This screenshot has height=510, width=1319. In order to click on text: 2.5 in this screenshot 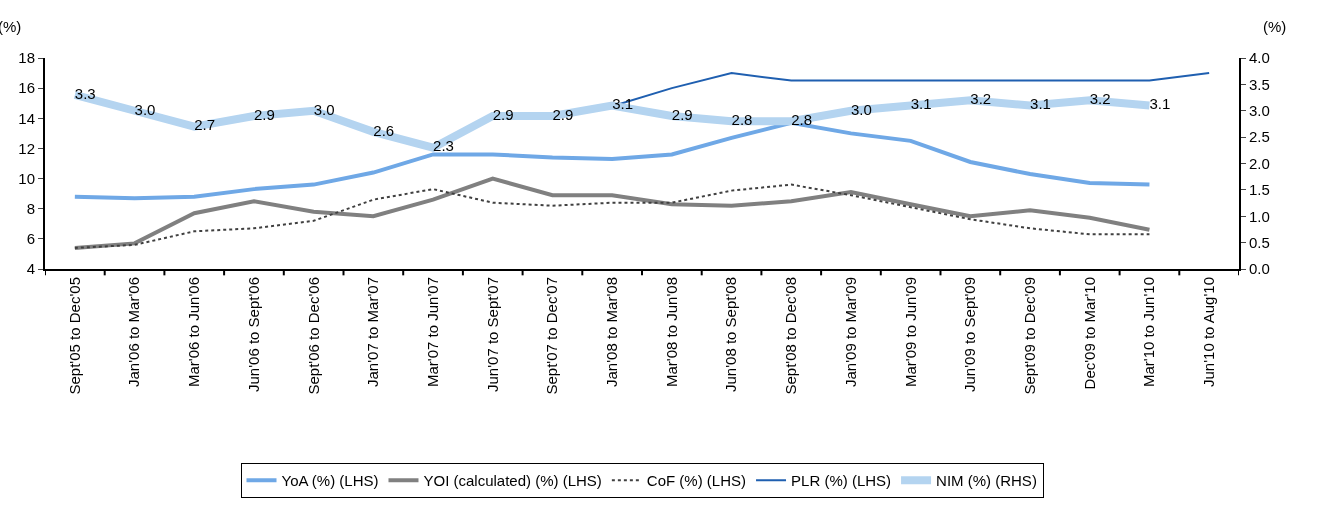, I will do `click(1259, 137)`.